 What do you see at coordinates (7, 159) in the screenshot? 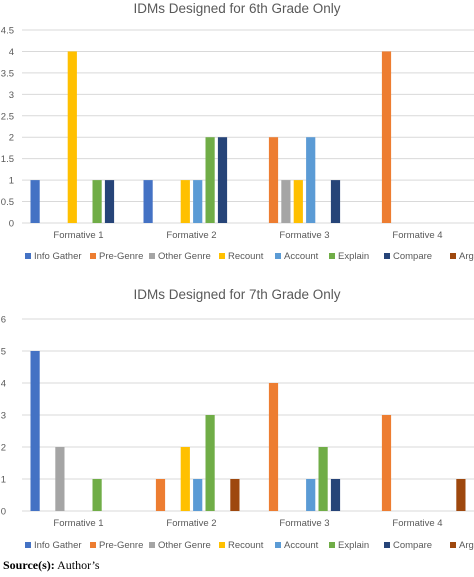
I see `chart1-y-tick-label: 1.5` at bounding box center [7, 159].